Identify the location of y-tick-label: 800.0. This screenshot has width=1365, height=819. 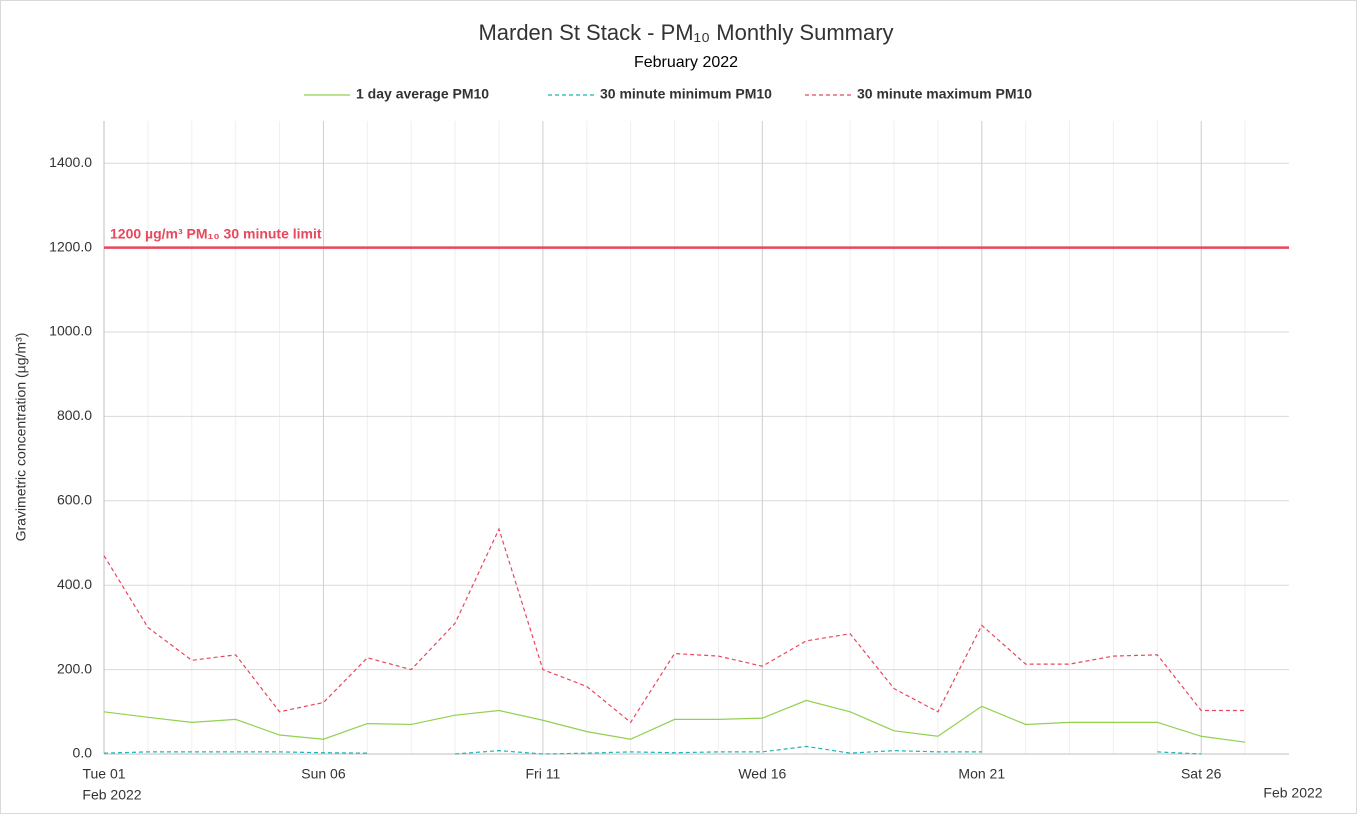
(74, 415).